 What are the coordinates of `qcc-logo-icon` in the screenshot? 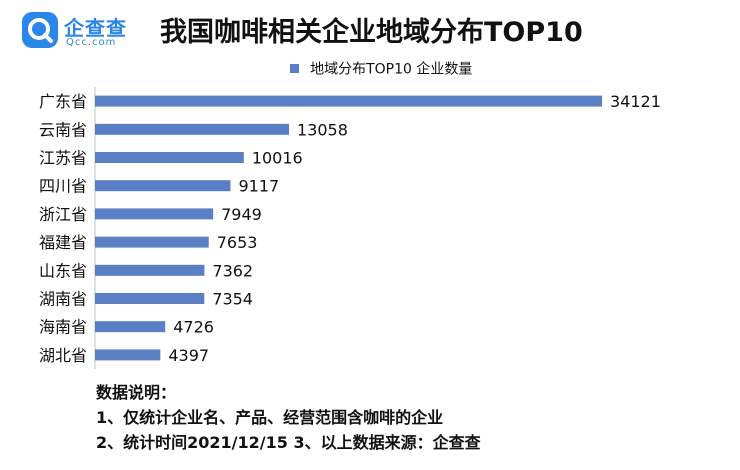 It's located at (40, 30).